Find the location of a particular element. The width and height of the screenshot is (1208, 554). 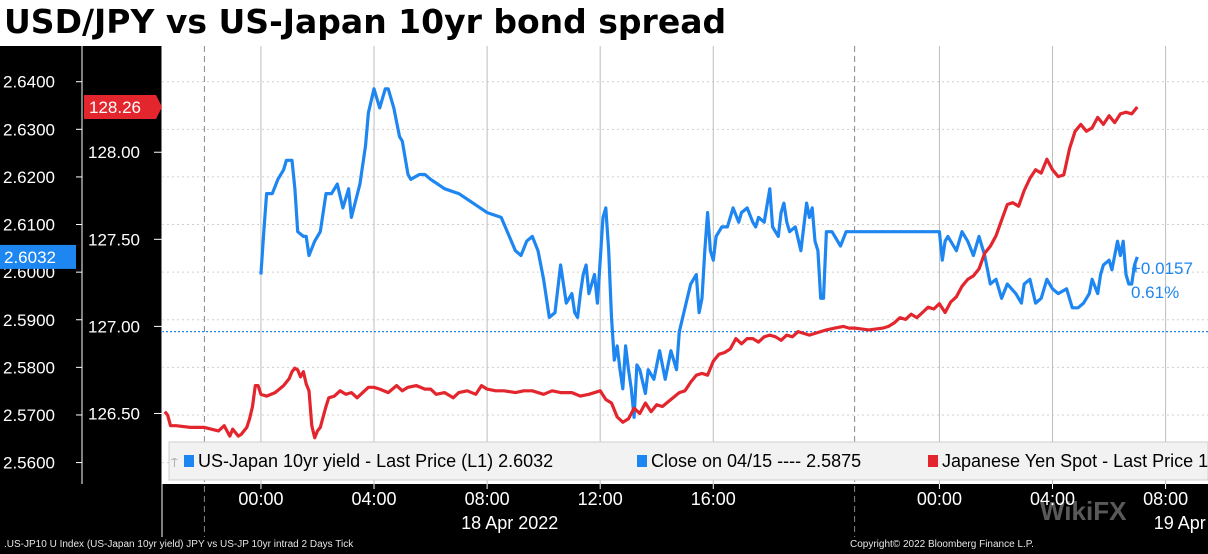

legend-pin-icon: ⍑ is located at coordinates (174, 463).